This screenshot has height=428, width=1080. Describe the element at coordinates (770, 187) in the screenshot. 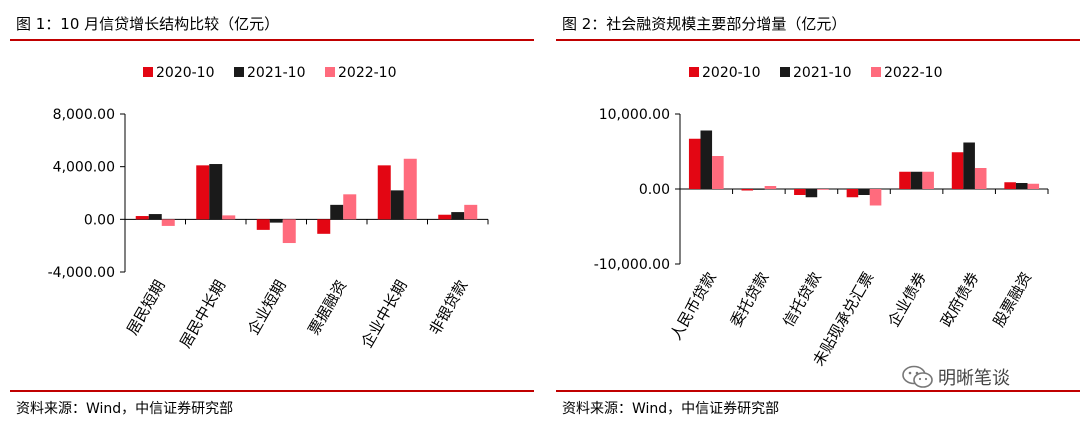

I see `bar-2022-10-委托贷款` at that location.